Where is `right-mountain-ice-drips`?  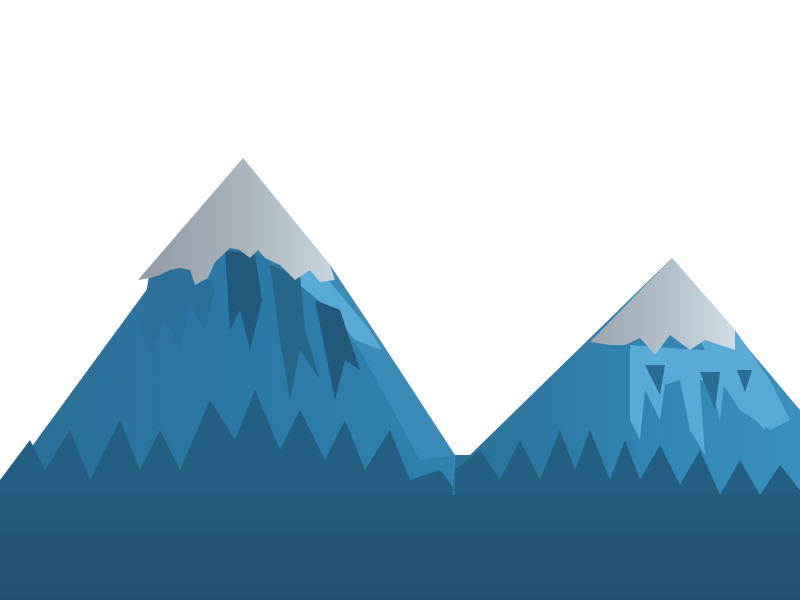 right-mountain-ice-drips is located at coordinates (700, 400).